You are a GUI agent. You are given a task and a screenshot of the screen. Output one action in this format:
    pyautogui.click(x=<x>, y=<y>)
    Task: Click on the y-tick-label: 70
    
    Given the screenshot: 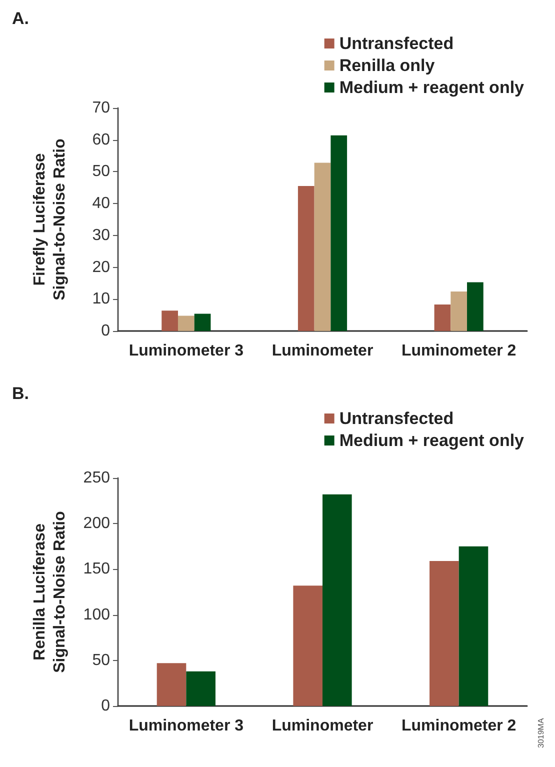 What is the action you would take?
    pyautogui.click(x=101, y=108)
    